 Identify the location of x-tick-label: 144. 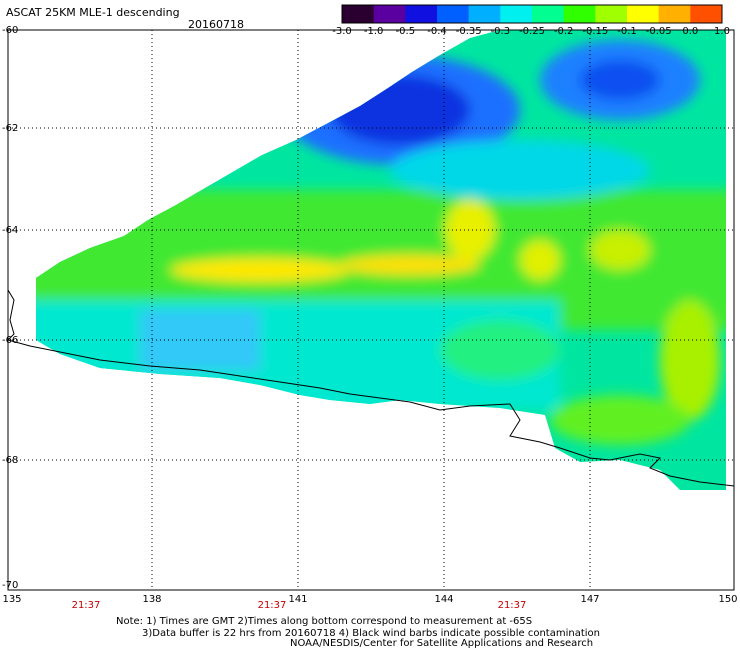
(444, 599).